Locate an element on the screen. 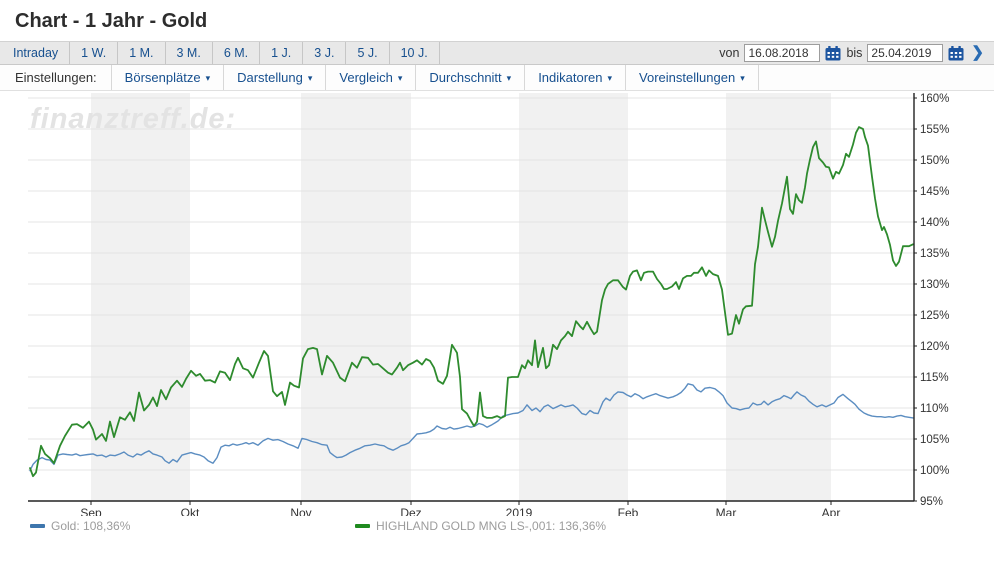 The height and width of the screenshot is (581, 994). x-tick-label: Okt is located at coordinates (190, 511).